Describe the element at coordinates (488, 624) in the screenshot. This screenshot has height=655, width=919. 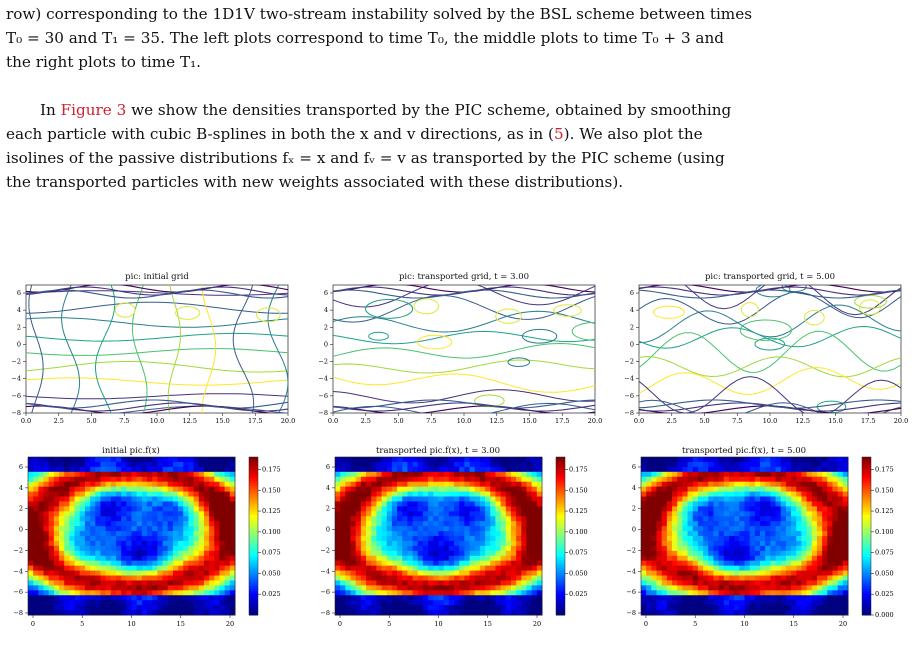
I see `x-tick-label: 15` at that location.